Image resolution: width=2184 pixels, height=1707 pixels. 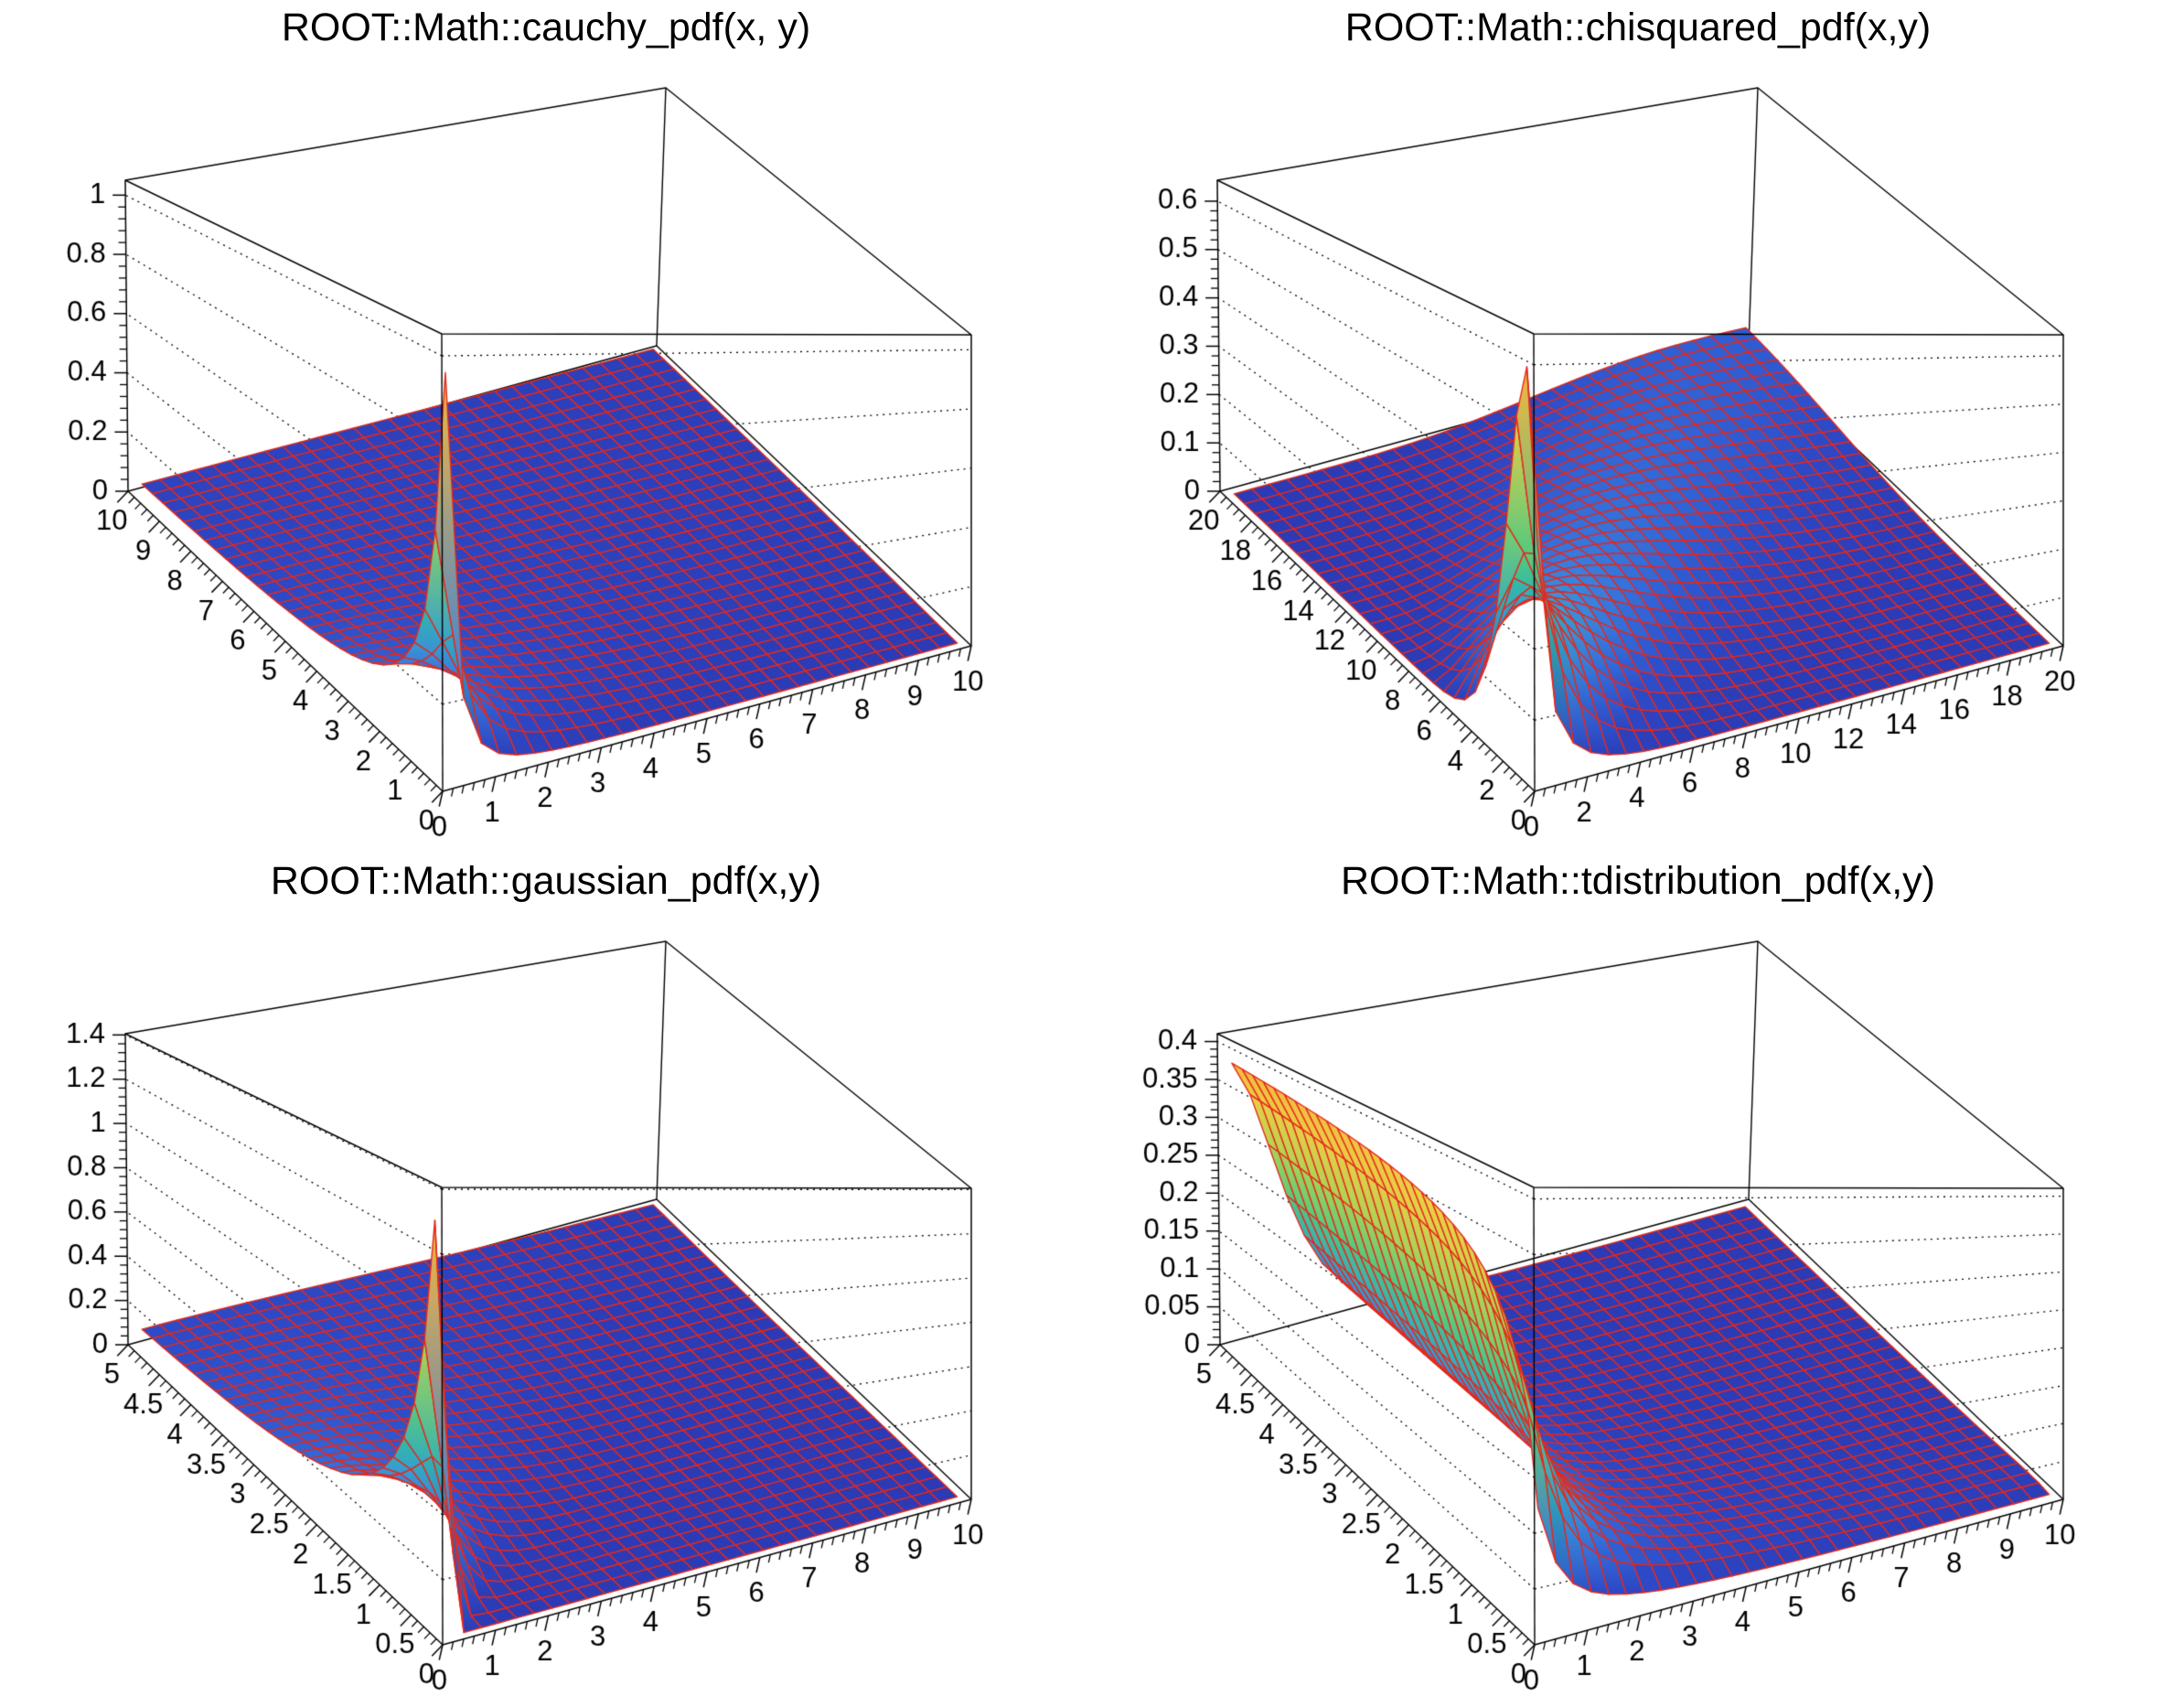 What do you see at coordinates (546, 27) in the screenshot?
I see `plot-title-cauchy-pdf: ROOT::Math::cauchy_pdf(x, y)` at bounding box center [546, 27].